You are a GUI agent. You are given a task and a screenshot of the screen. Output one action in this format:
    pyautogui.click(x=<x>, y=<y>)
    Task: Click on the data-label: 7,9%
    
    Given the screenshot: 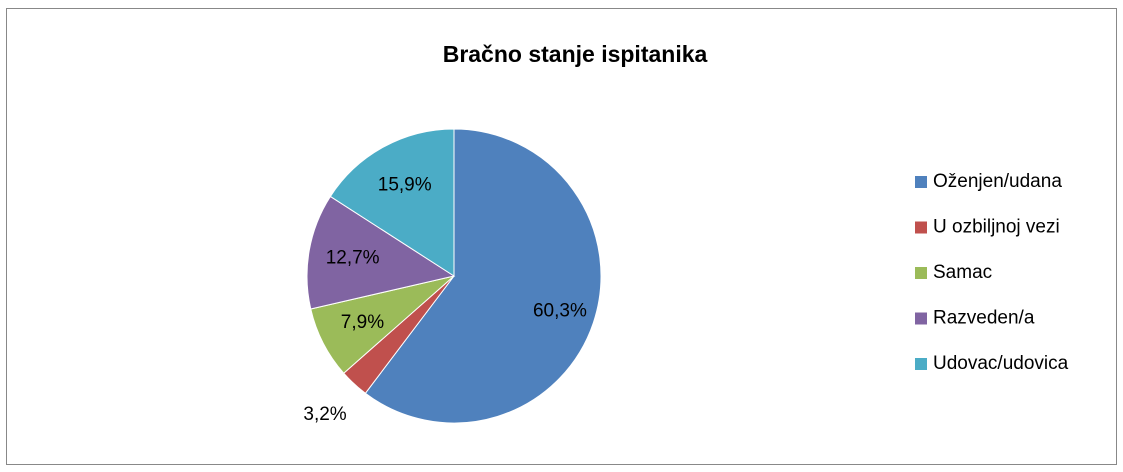 What is the action you would take?
    pyautogui.click(x=362, y=322)
    